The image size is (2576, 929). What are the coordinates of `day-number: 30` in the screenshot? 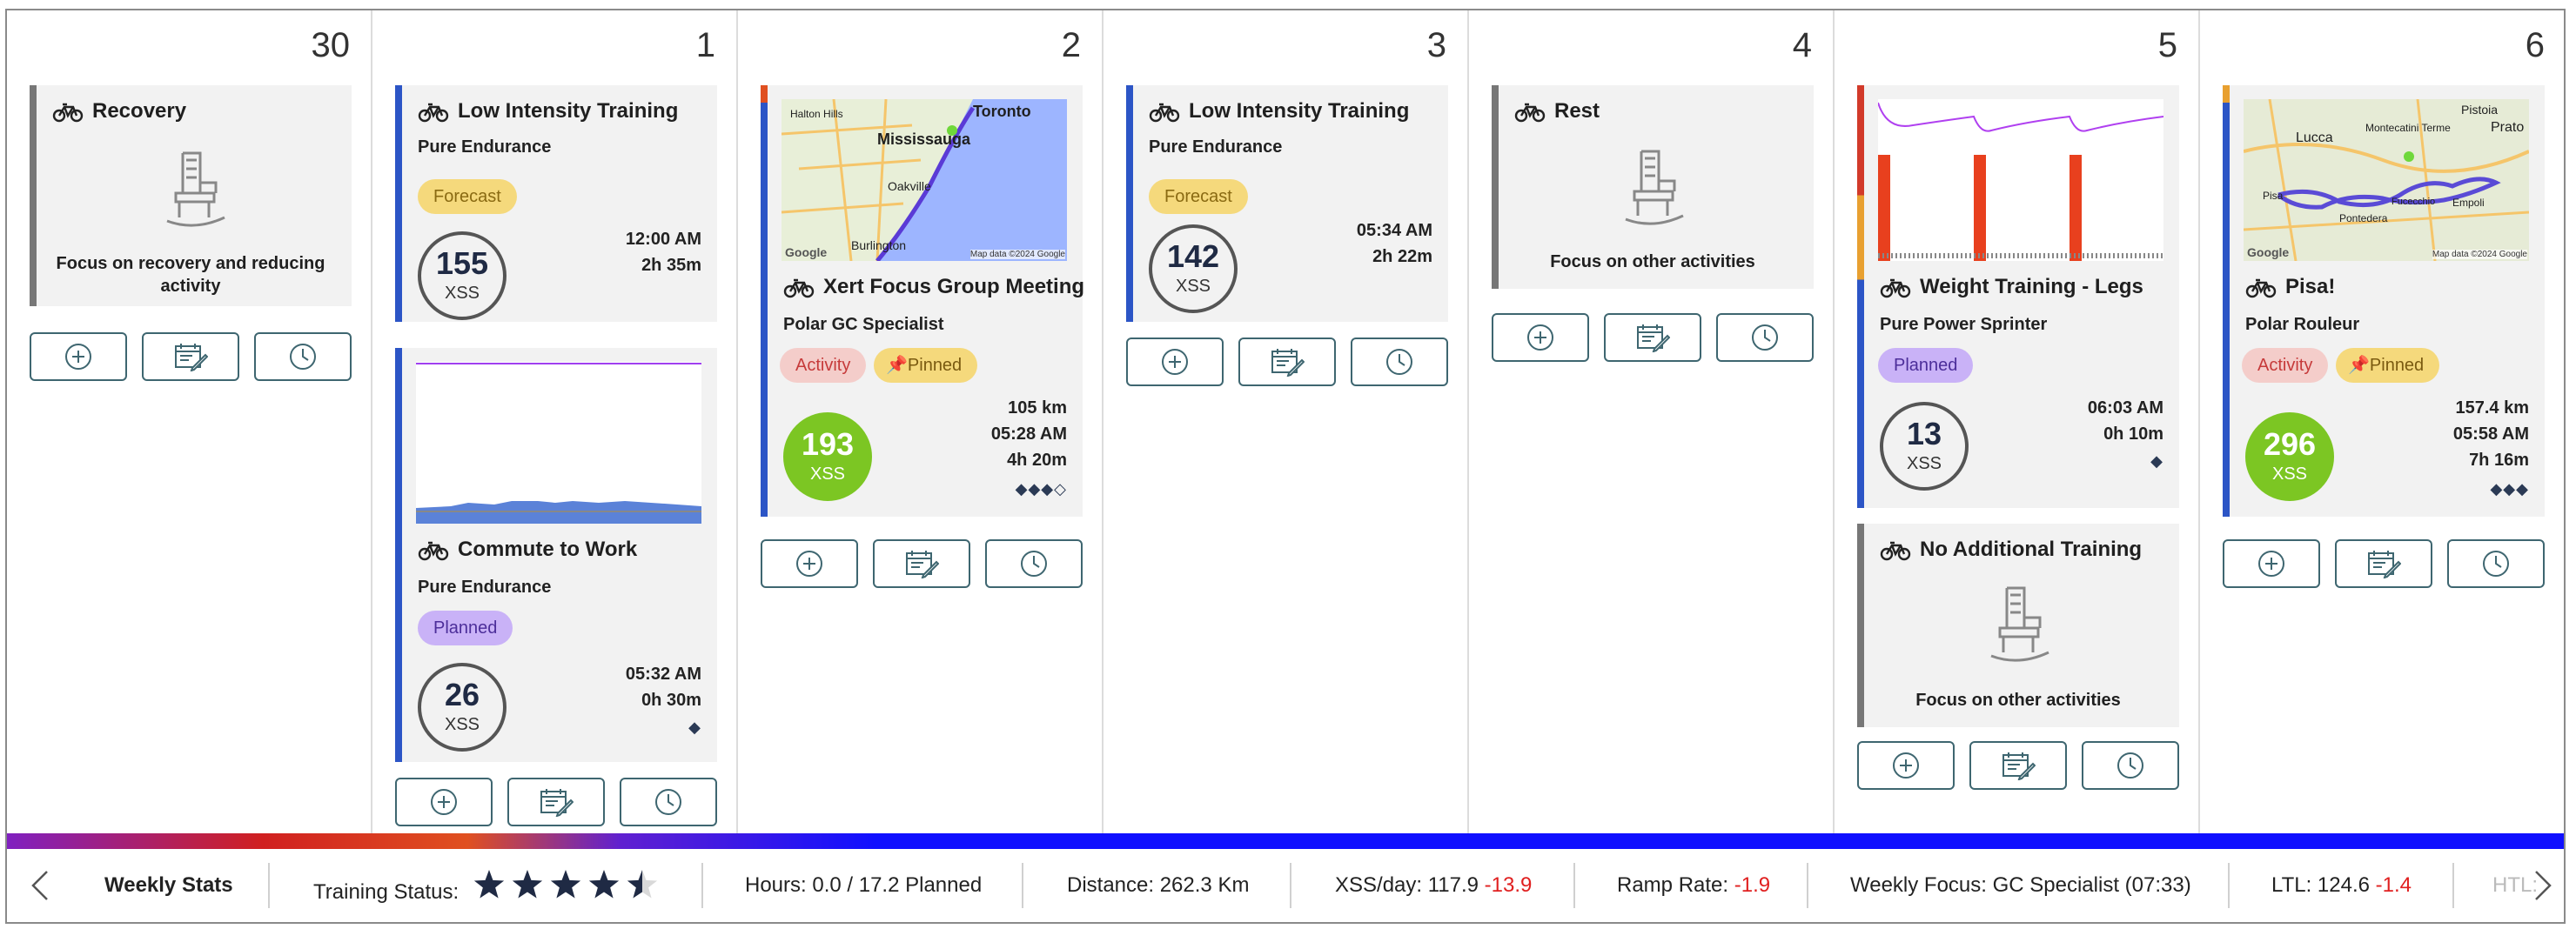 It's located at (331, 45).